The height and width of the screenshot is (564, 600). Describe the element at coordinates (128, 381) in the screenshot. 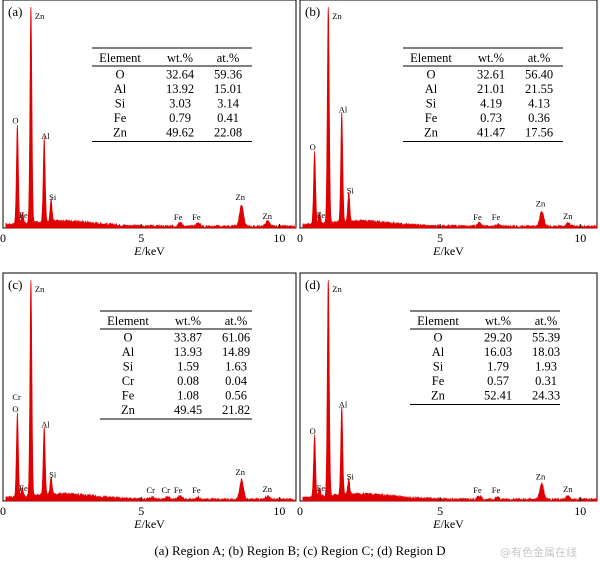

I see `table-cell: Cr` at that location.